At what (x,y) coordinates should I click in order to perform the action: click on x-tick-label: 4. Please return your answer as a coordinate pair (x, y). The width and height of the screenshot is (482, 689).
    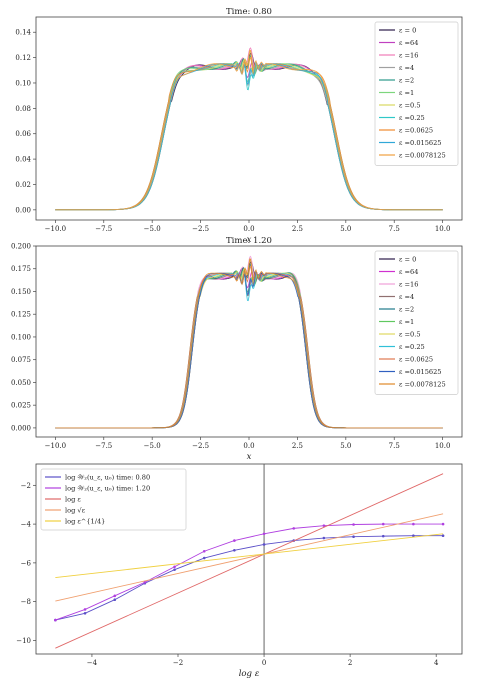
    Looking at the image, I should click on (436, 663).